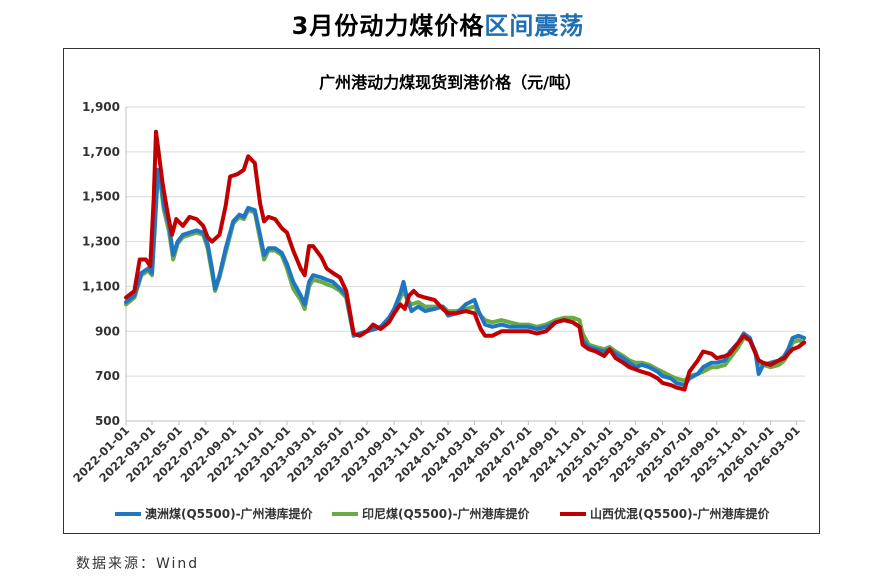  I want to click on y-tick-label: 900, so click(107, 331).